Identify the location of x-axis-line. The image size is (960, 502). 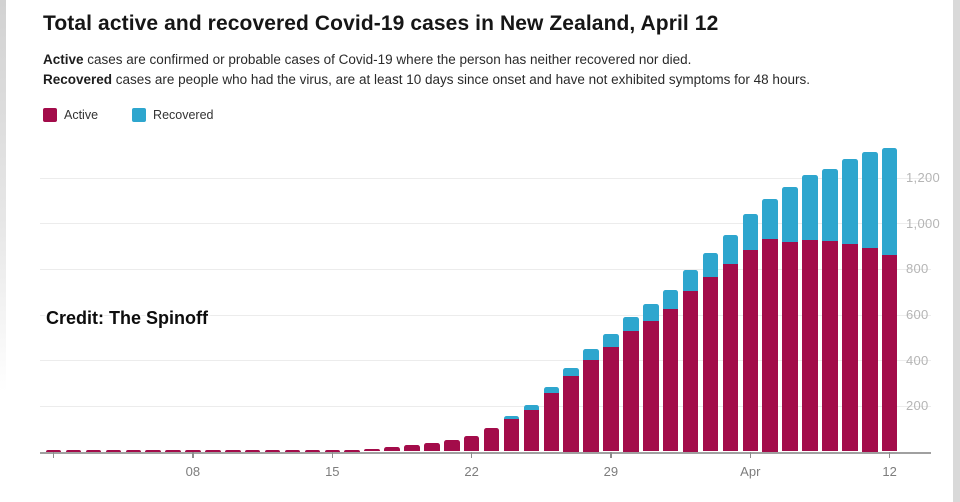
(485, 453).